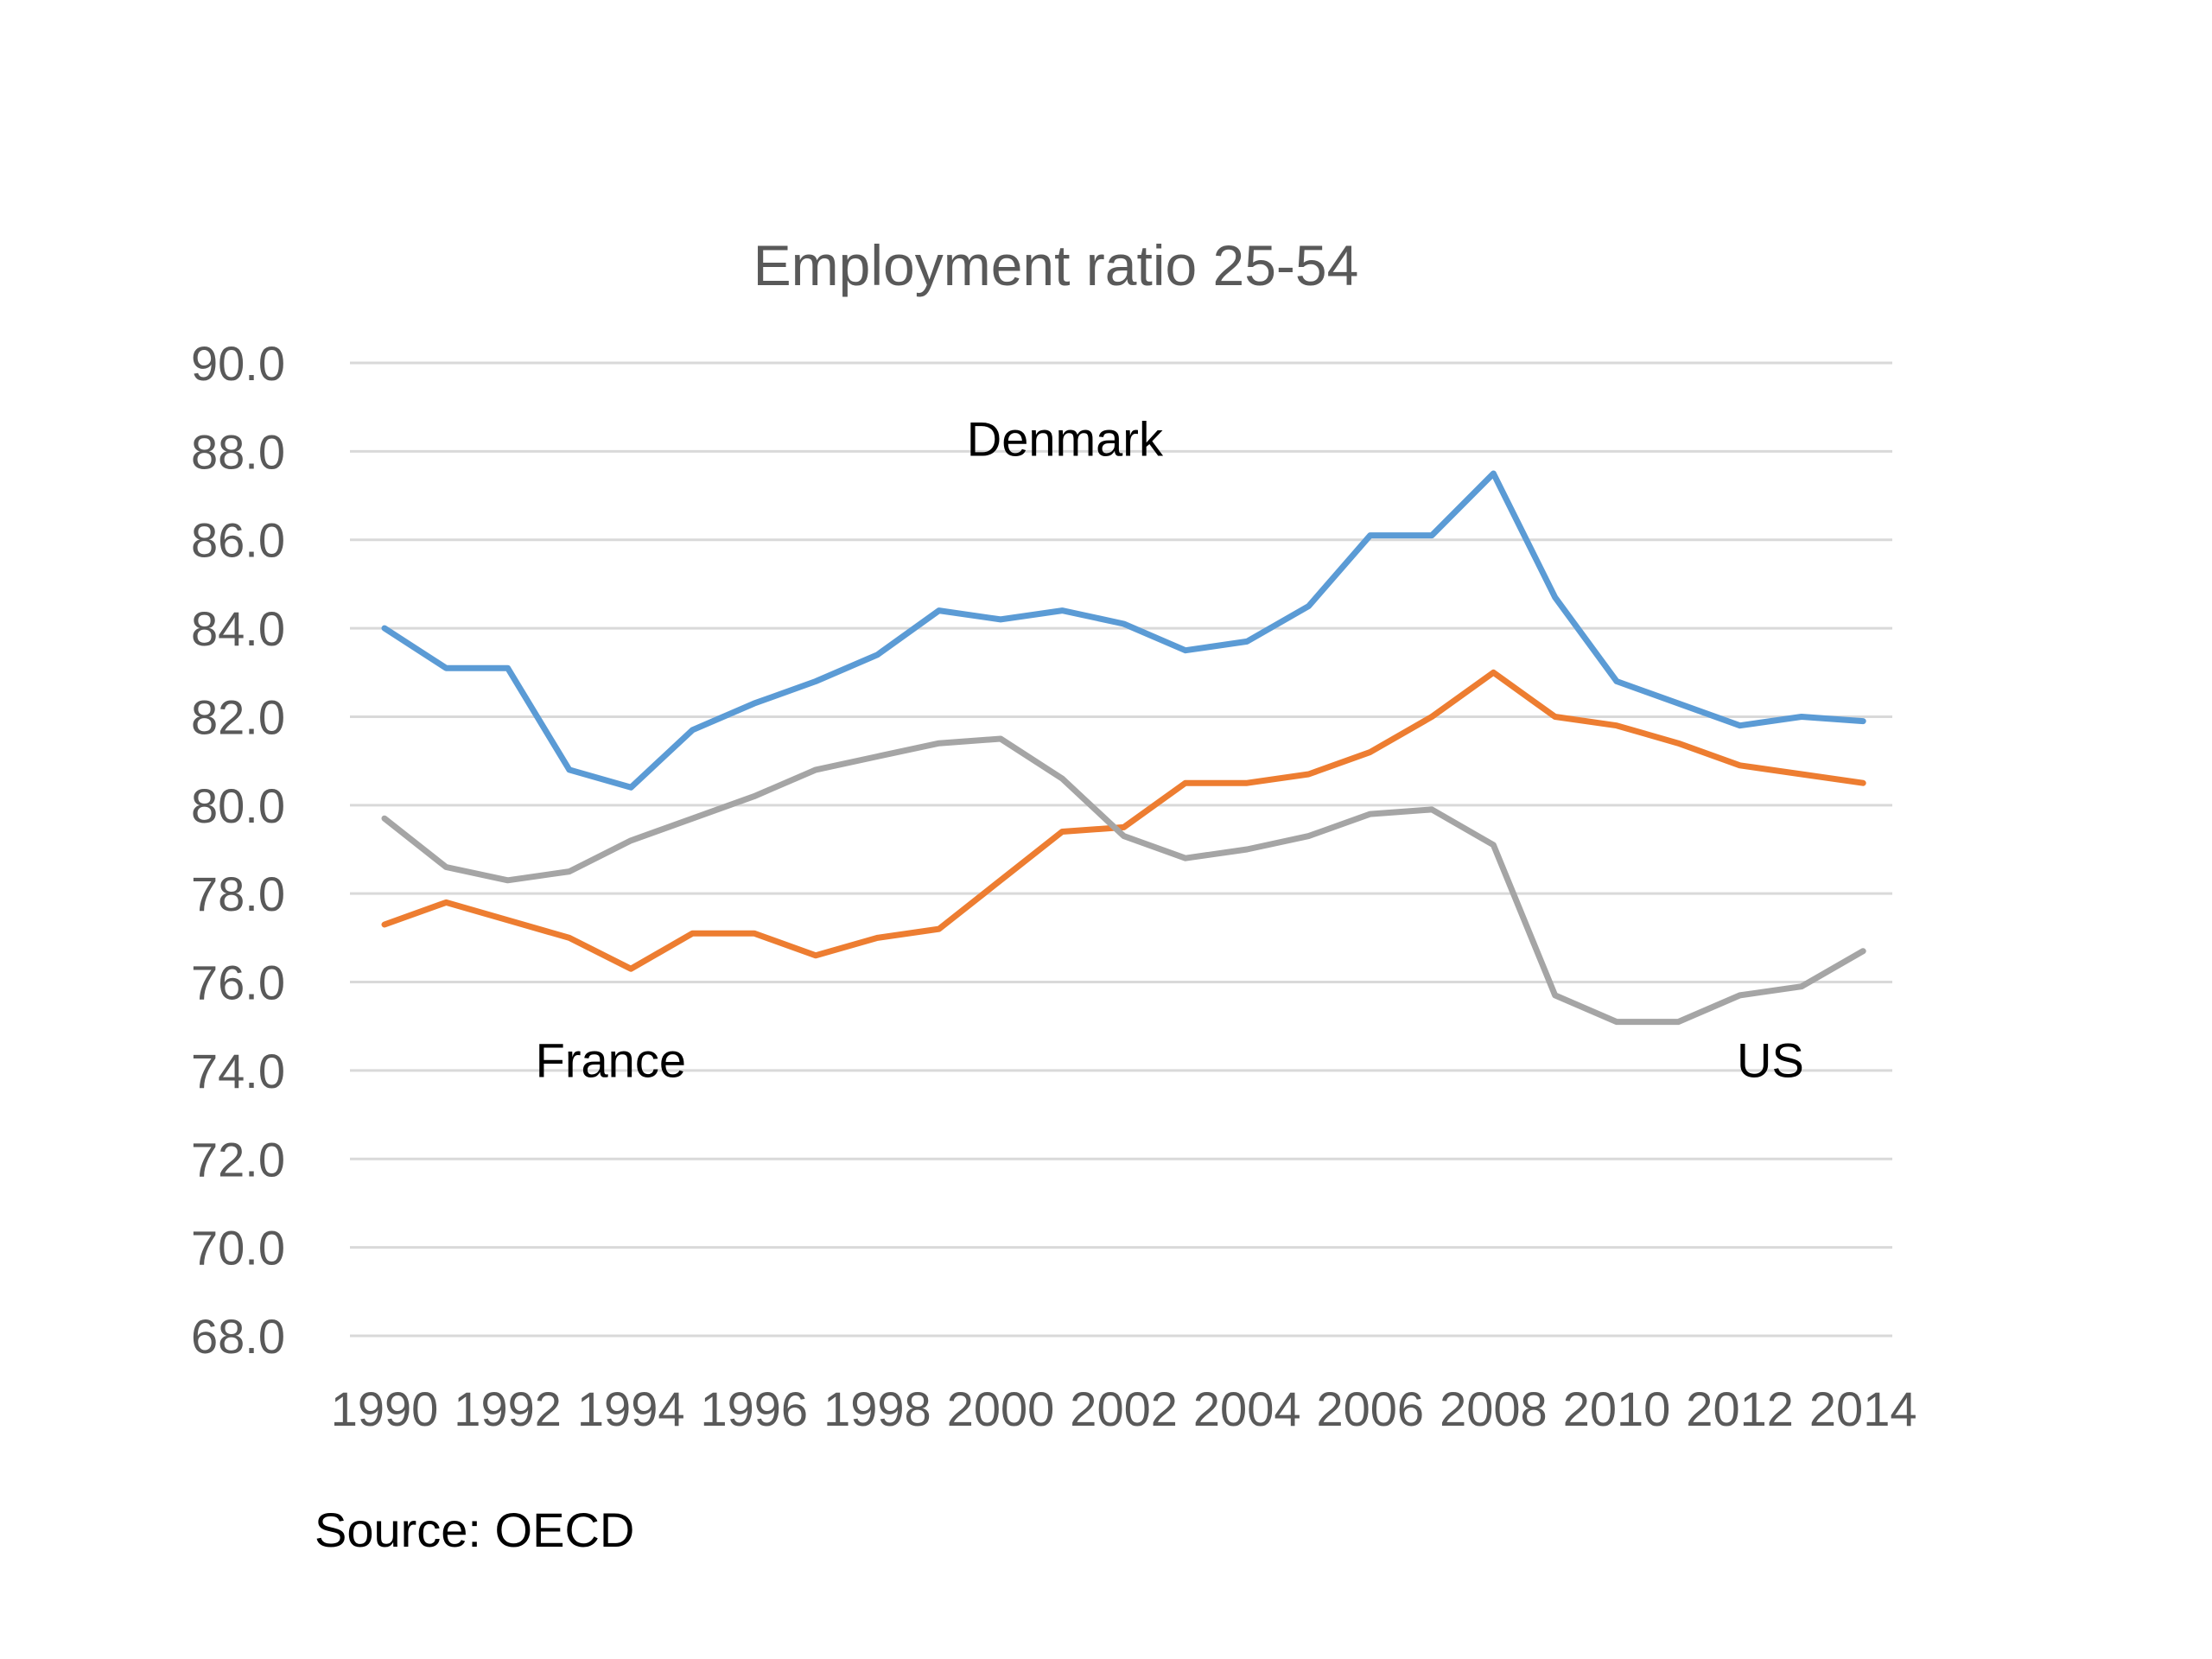 The image size is (2212, 1659). Describe the element at coordinates (1065, 438) in the screenshot. I see `series-label-denmark: Denmark` at that location.